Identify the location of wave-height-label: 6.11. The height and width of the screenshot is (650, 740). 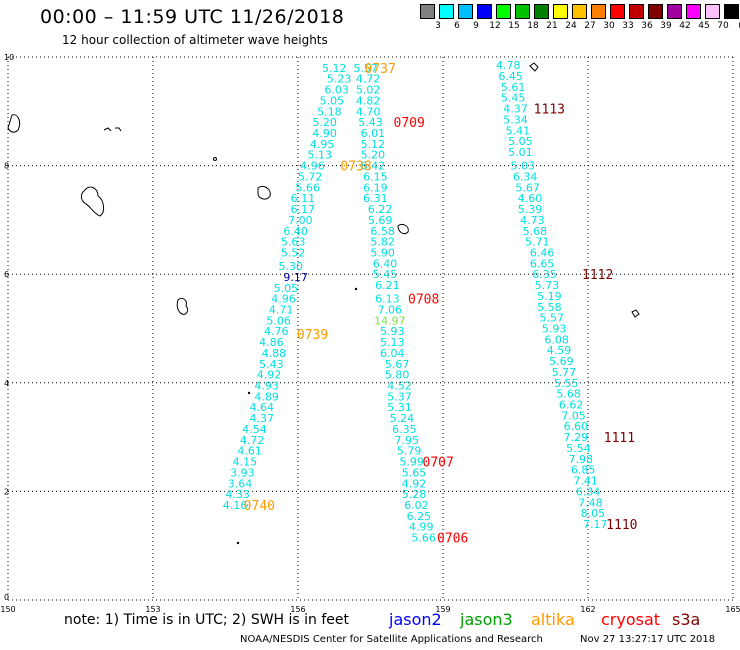
(303, 198).